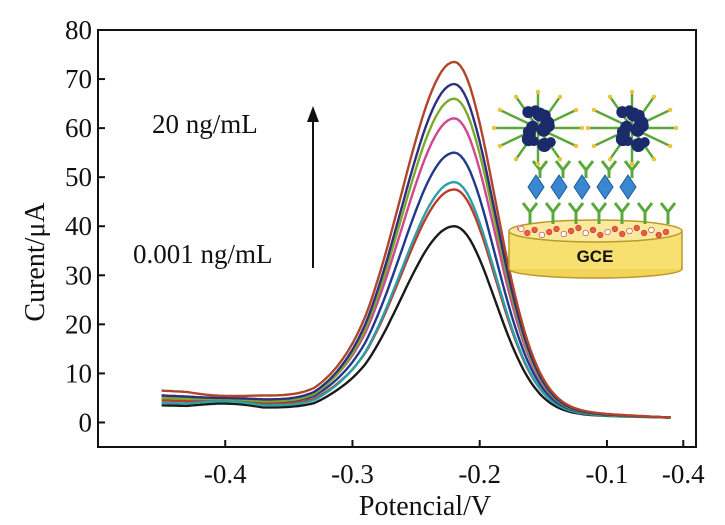  I want to click on concentration-arrow, so click(313, 187).